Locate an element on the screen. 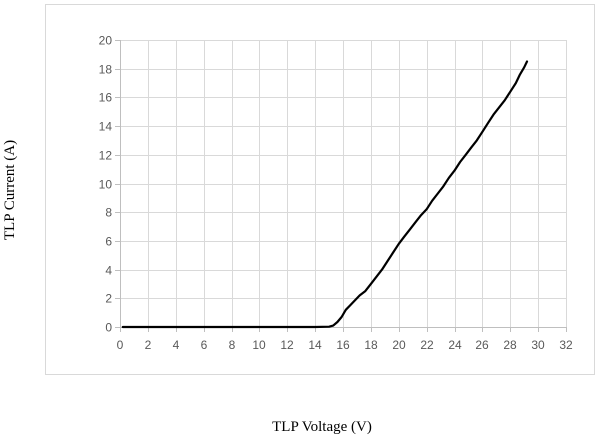  y-tick-label: 4 is located at coordinates (108, 271).